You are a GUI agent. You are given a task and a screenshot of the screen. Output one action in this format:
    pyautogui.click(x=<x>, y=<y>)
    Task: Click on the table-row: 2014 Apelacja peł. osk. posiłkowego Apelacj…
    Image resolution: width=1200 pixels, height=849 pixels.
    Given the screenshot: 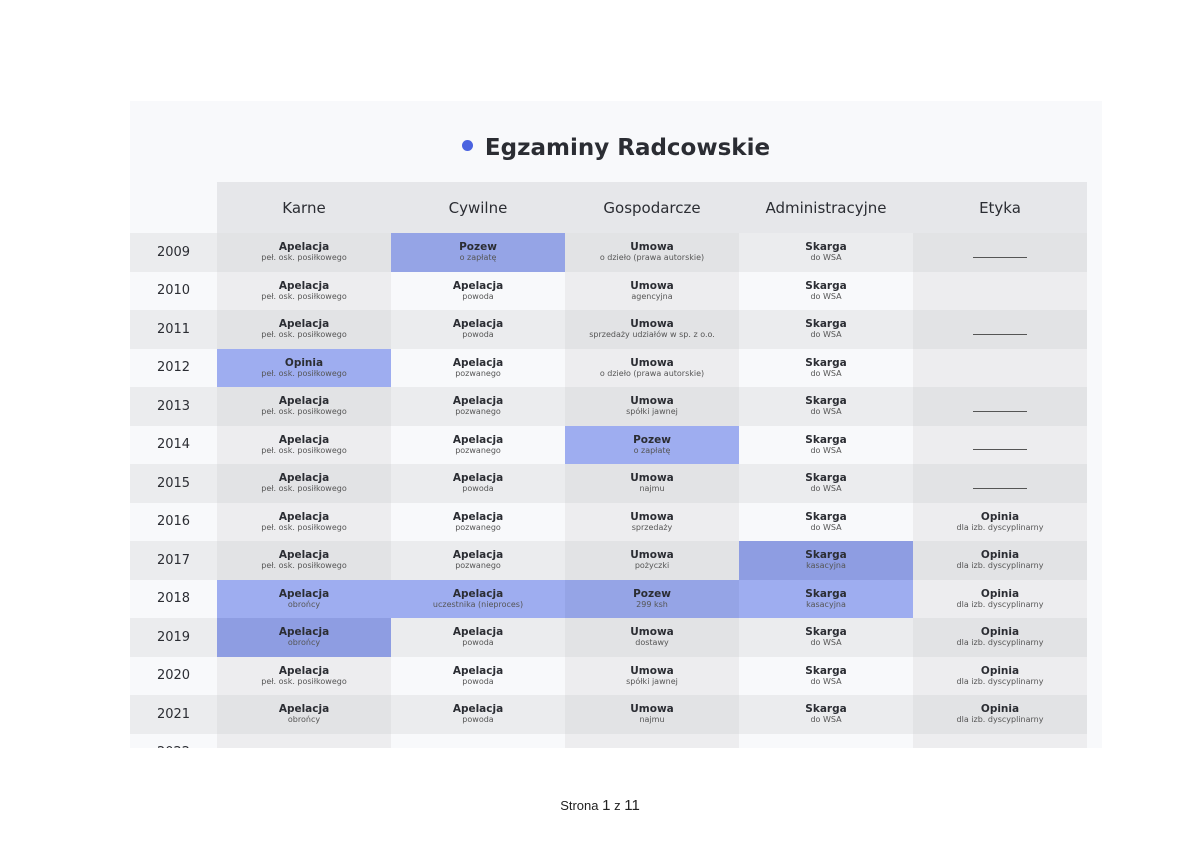 What is the action you would take?
    pyautogui.click(x=608, y=444)
    